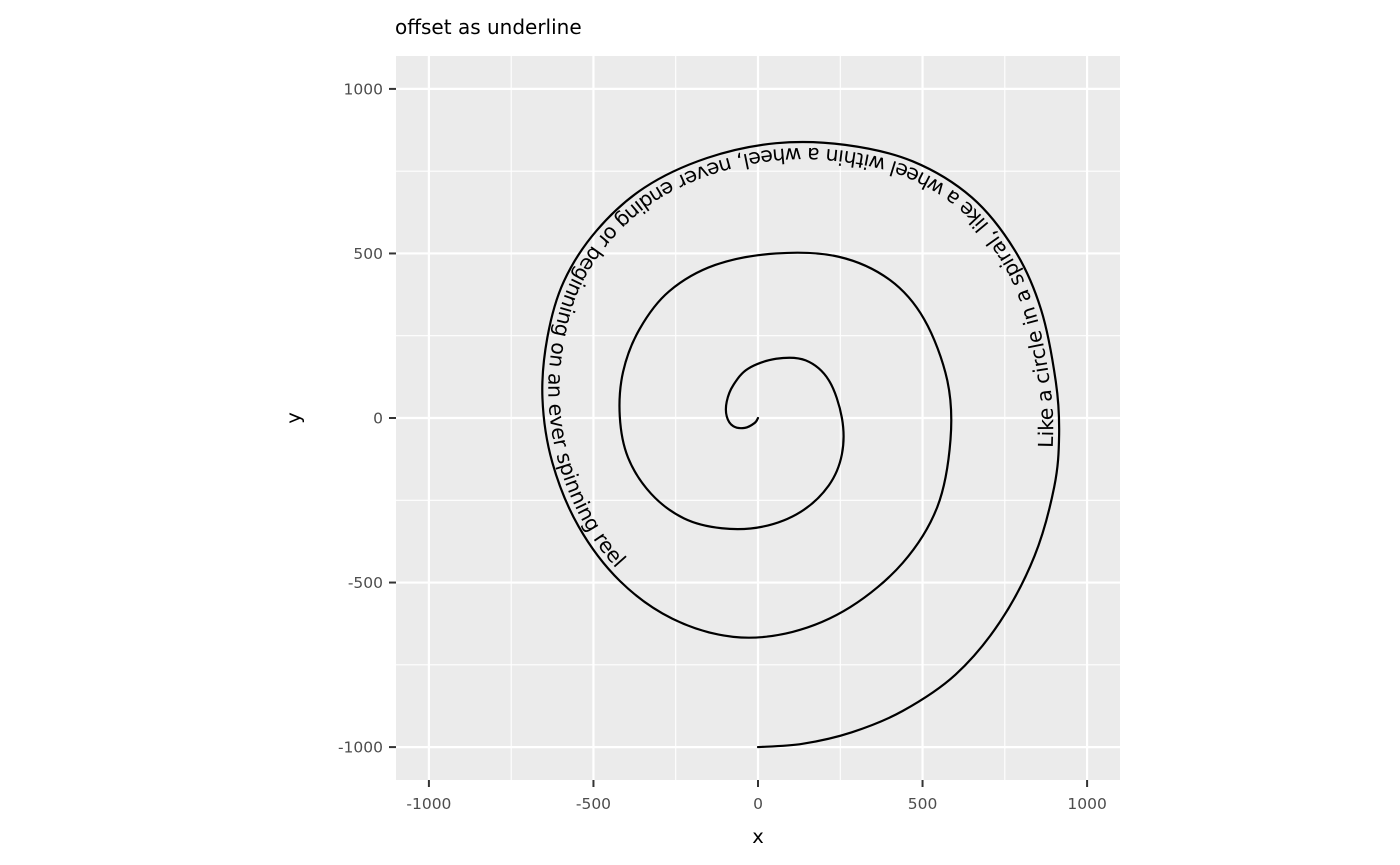  What do you see at coordinates (758, 836) in the screenshot?
I see `x-axis-label: x` at bounding box center [758, 836].